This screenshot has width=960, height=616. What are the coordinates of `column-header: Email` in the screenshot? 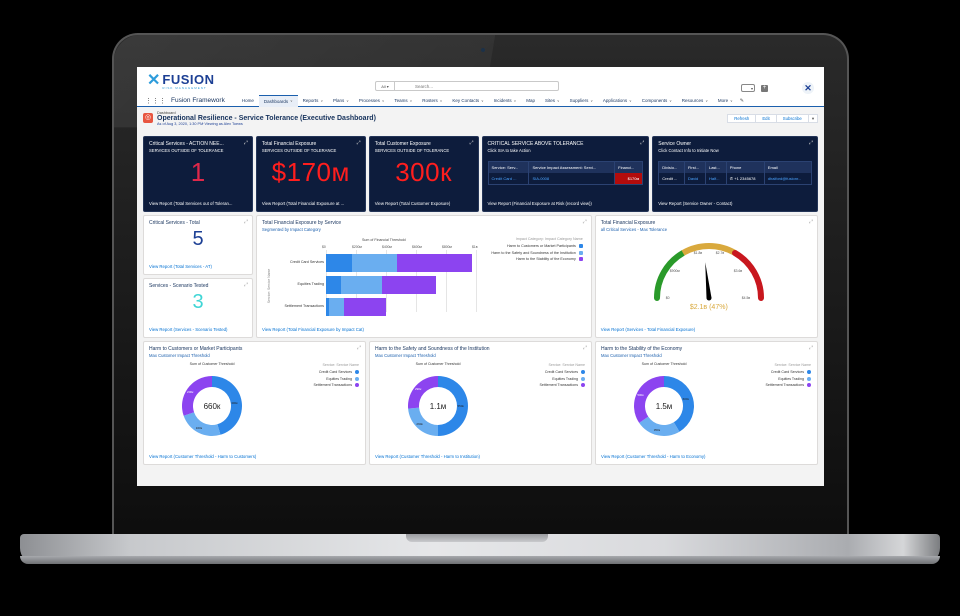 It's located at (788, 167).